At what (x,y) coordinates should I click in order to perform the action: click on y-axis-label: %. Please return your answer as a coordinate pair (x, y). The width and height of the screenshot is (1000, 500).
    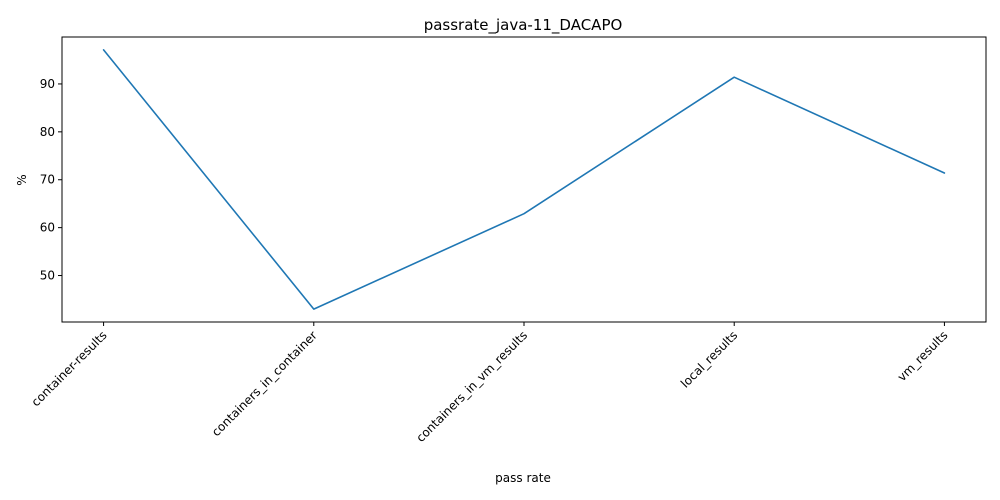
    Looking at the image, I should click on (22, 179).